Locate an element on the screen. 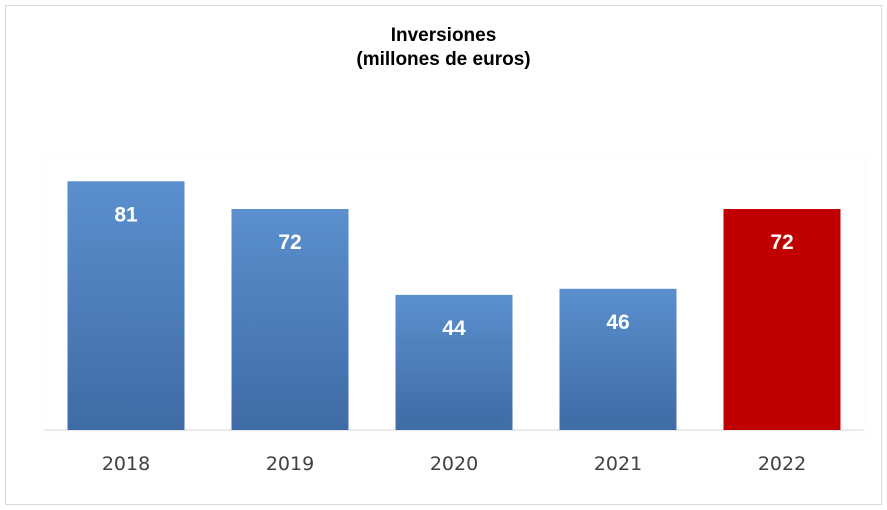  chart-title-line-2: (millones de euros) is located at coordinates (443, 59).